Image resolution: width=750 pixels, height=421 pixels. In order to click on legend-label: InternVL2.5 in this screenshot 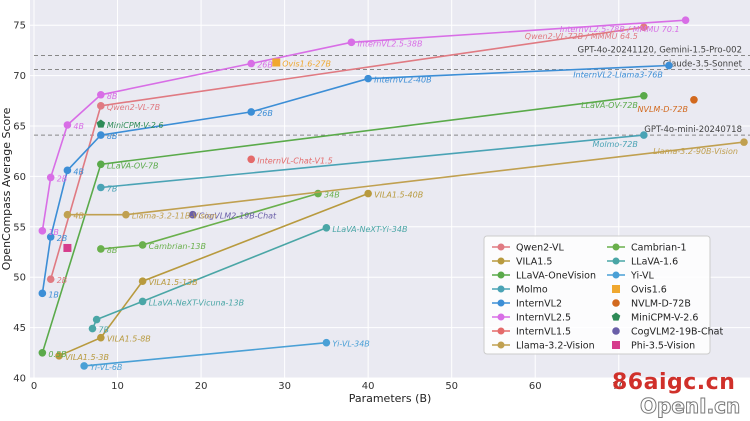, I will do `click(543, 318)`.